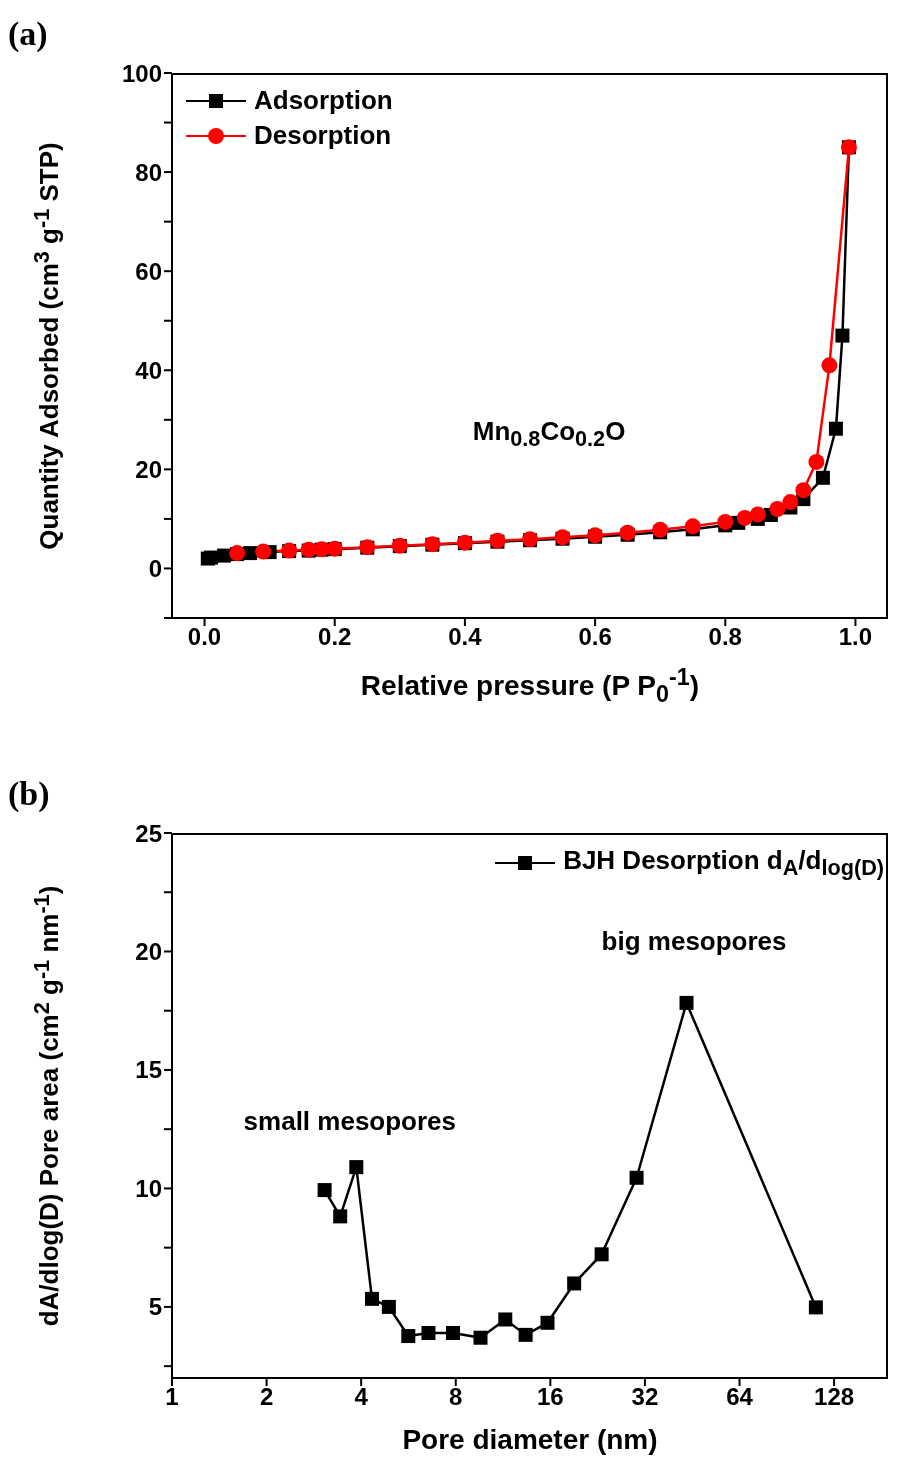  I want to click on x-tick-label: 8, so click(456, 1397).